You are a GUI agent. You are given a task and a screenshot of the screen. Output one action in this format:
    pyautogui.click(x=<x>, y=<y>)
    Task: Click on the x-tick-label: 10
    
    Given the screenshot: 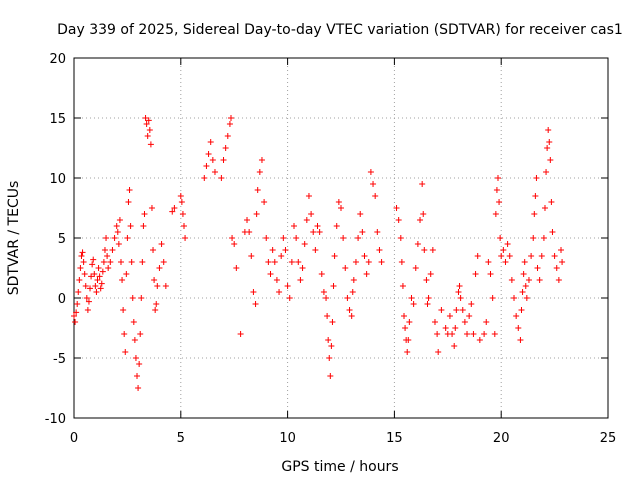 What is the action you would take?
    pyautogui.click(x=287, y=438)
    